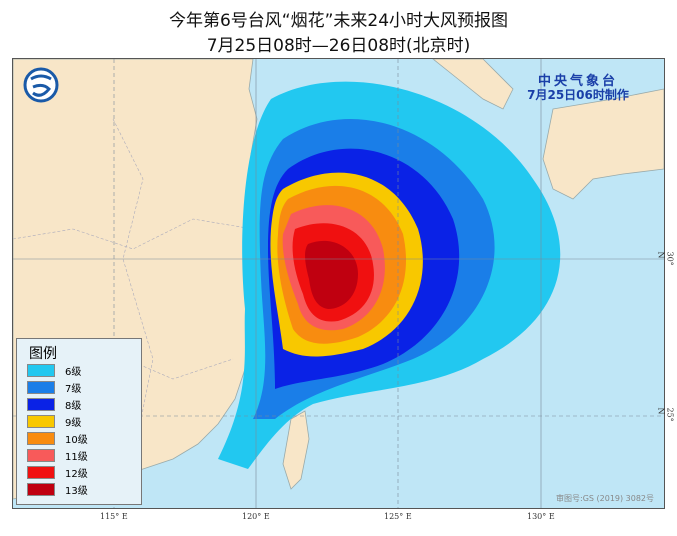 The height and width of the screenshot is (536, 677). What do you see at coordinates (114, 516) in the screenshot?
I see `lon-label-115: 115° E` at bounding box center [114, 516].